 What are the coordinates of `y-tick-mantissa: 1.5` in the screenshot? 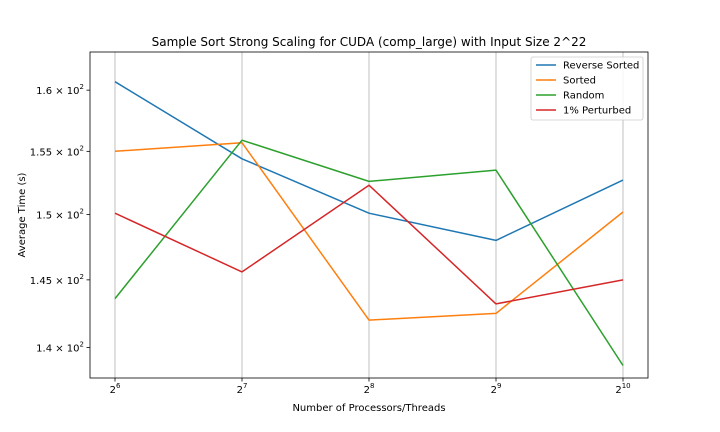 It's located at (44, 216).